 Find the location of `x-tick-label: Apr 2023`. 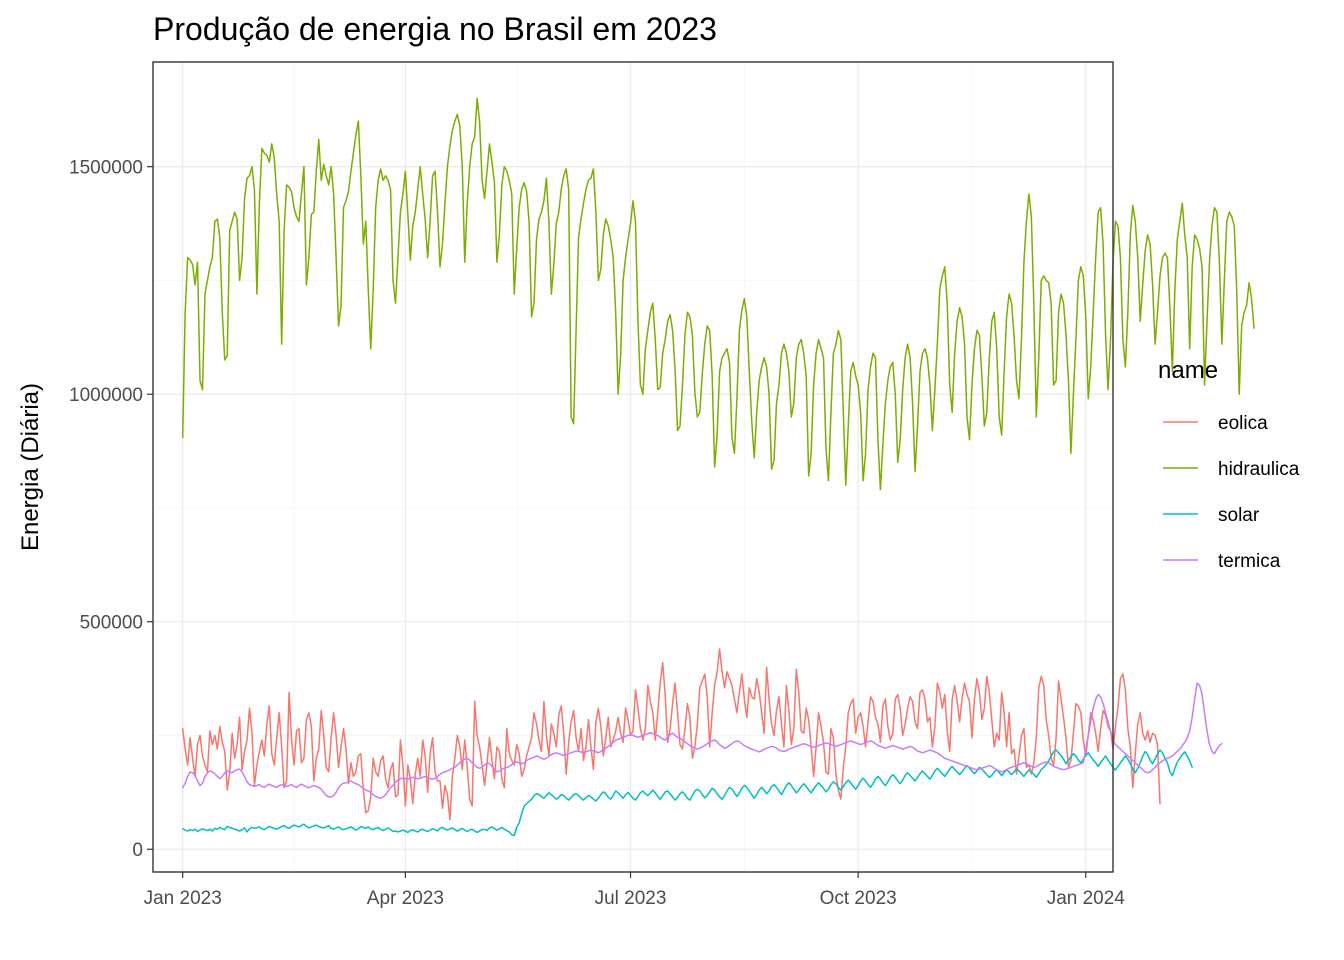

x-tick-label: Apr 2023 is located at coordinates (405, 898).